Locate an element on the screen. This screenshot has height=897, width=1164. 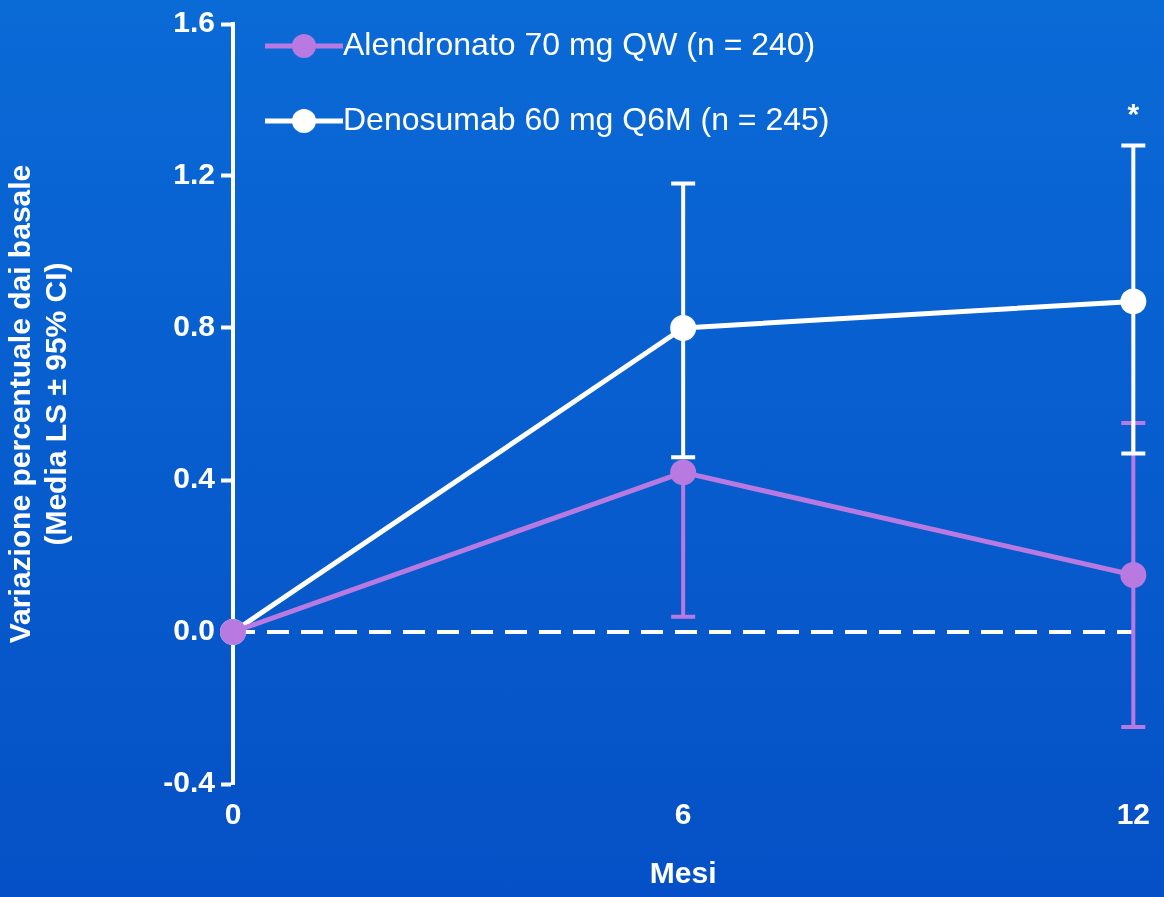
y-tick-label: 1.2 is located at coordinates (194, 174).